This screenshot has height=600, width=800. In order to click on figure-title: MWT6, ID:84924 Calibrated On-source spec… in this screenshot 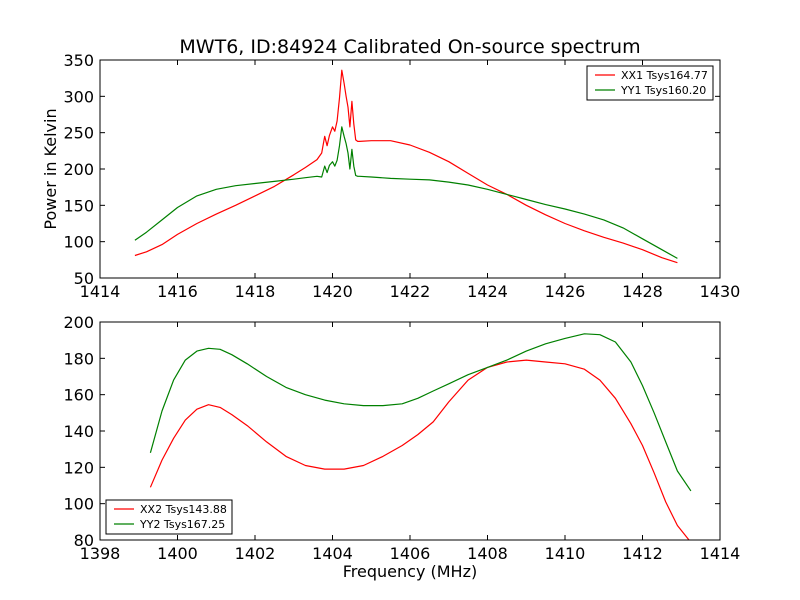, I will do `click(409, 47)`.